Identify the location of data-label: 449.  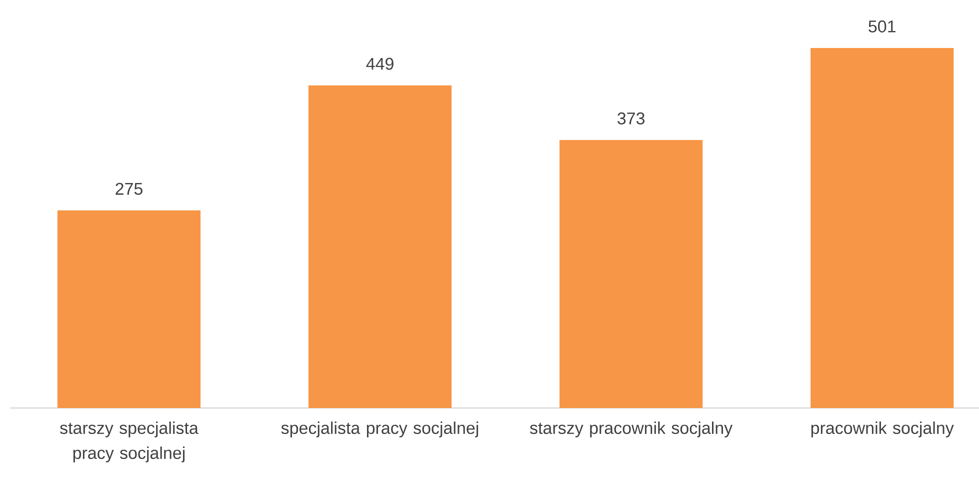
(380, 64).